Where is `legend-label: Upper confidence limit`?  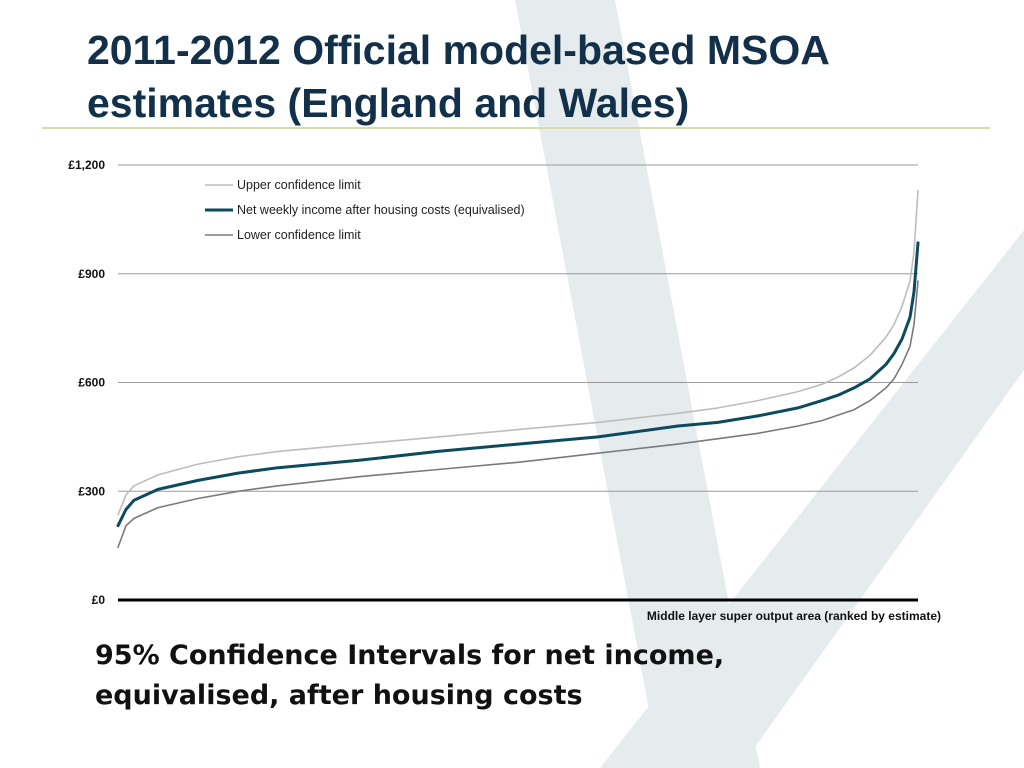 legend-label: Upper confidence limit is located at coordinates (299, 185).